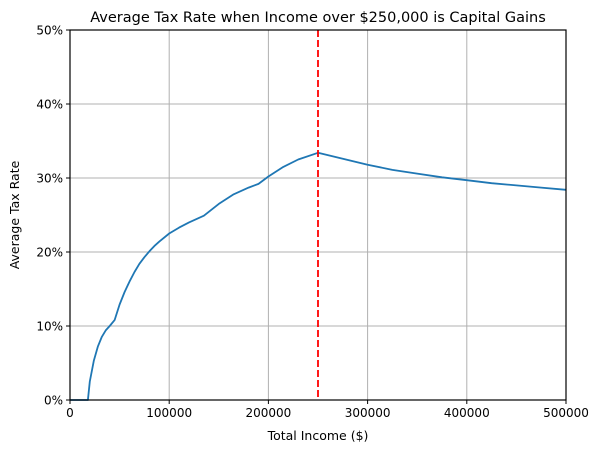 The height and width of the screenshot is (453, 602). I want to click on x-tick-label: 200000, so click(268, 413).